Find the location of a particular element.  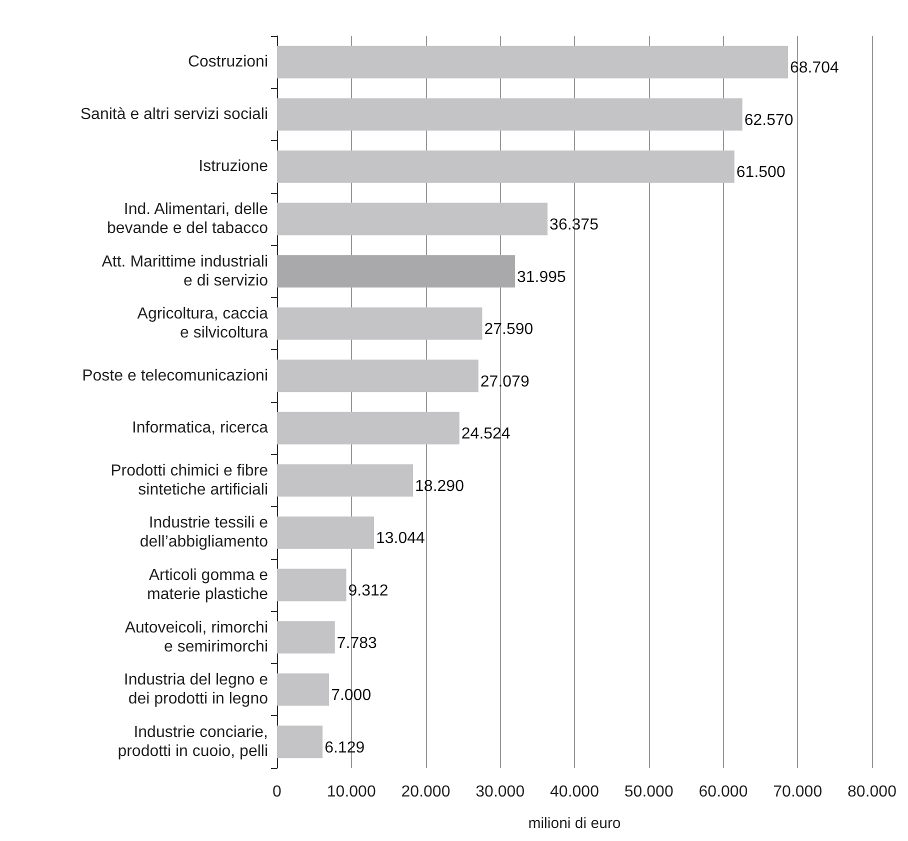

data-label: 27.590 is located at coordinates (509, 329).